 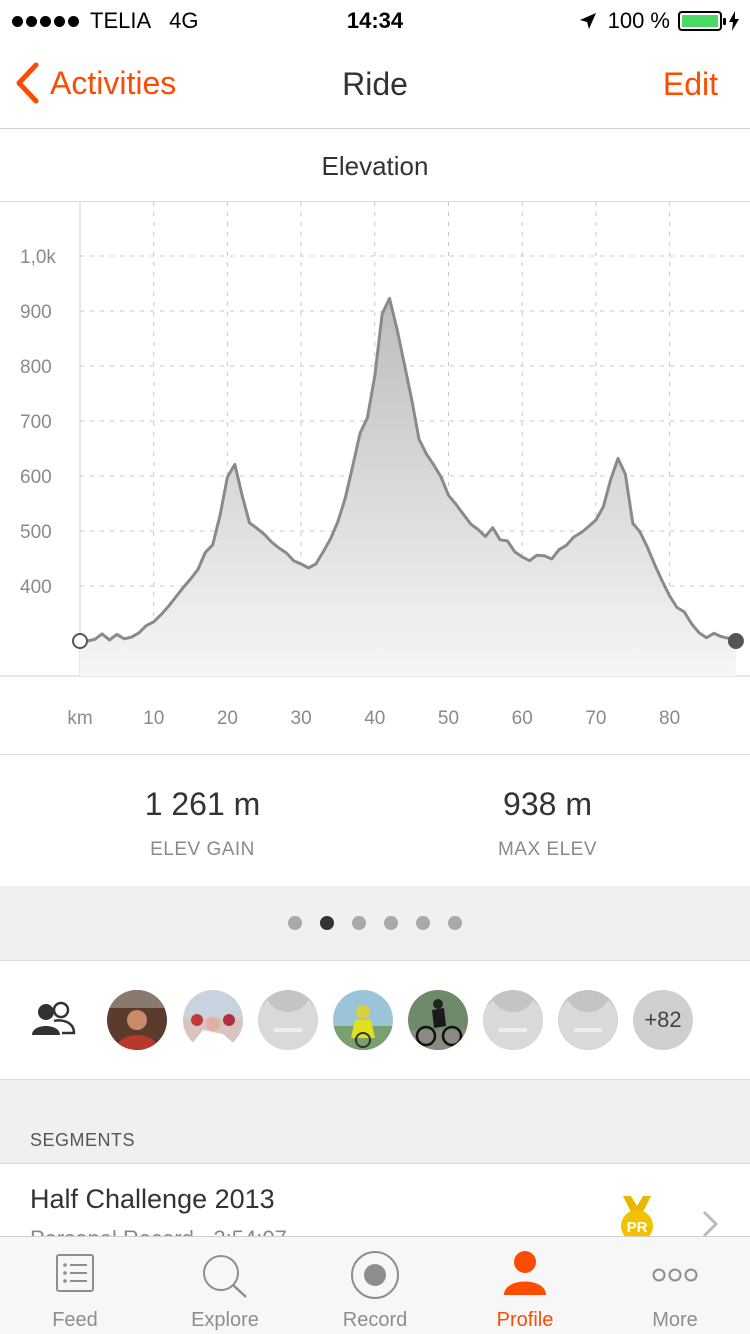 I want to click on y-tick-label: 700, so click(x=36, y=422).